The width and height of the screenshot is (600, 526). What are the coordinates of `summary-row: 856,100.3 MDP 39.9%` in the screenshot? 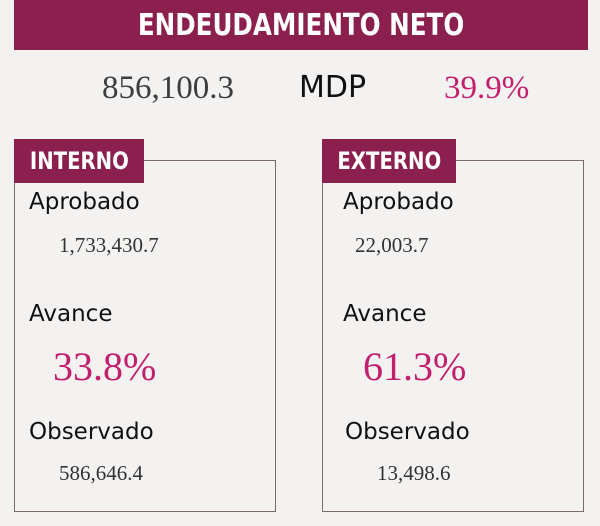 It's located at (300, 90).